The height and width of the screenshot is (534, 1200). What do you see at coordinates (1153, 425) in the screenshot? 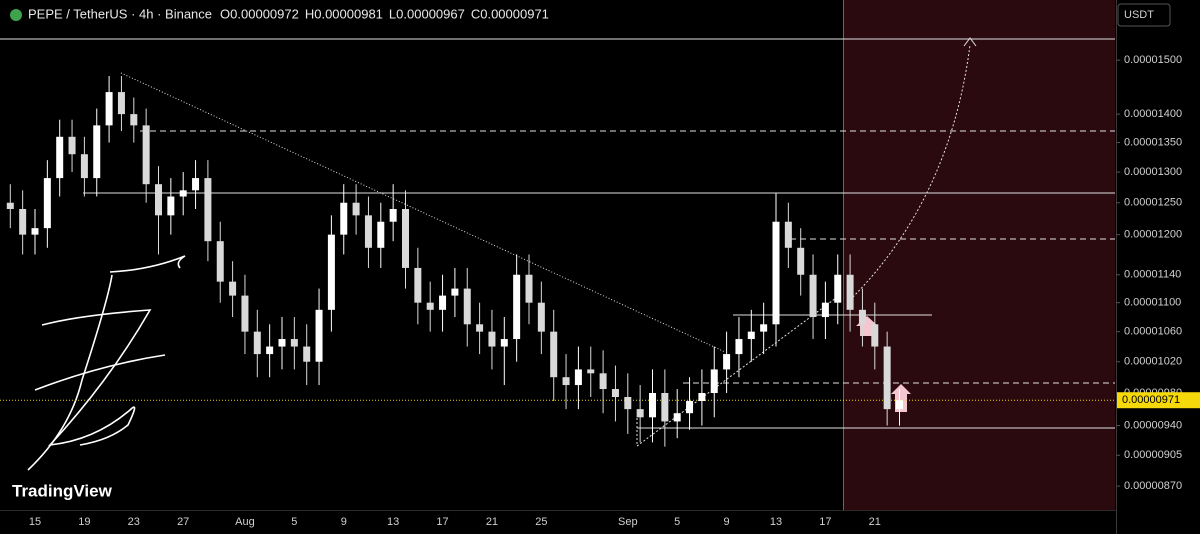
I see `y-tick-label: 0.00000940` at bounding box center [1153, 425].